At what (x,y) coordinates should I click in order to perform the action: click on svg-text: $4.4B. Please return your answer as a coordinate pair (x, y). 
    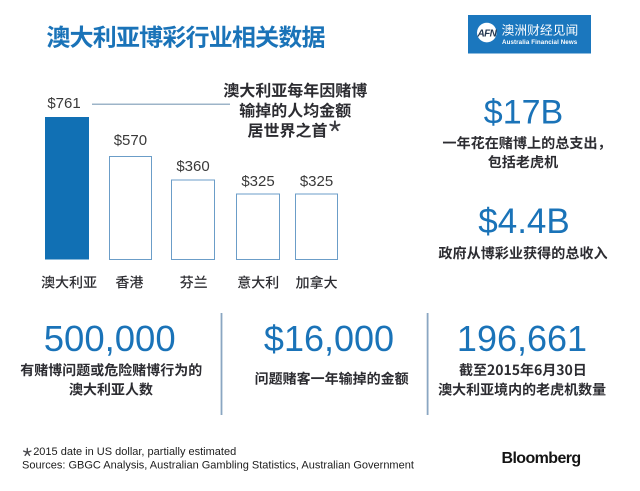
    Looking at the image, I should click on (523, 221).